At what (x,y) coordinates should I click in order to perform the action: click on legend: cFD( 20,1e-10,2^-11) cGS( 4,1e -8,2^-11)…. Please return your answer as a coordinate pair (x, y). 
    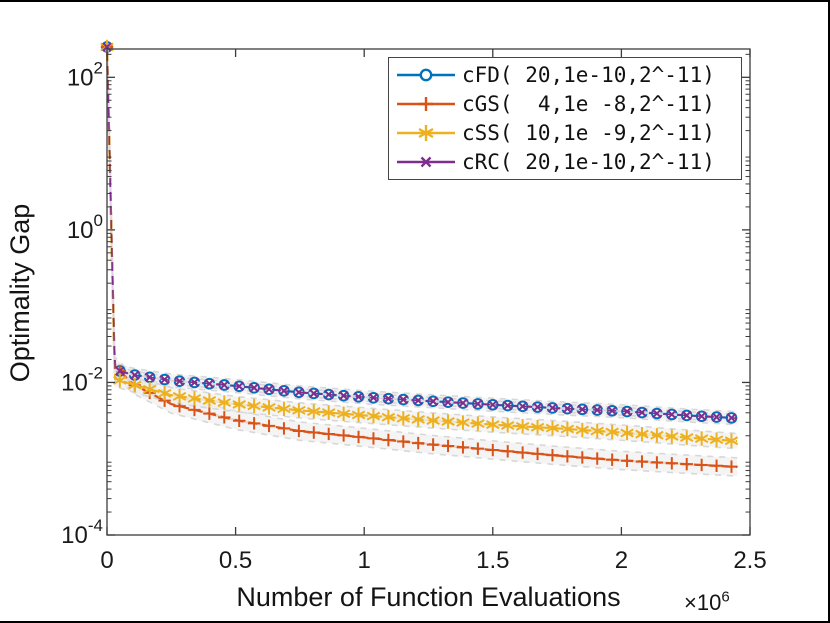
    Looking at the image, I should click on (565, 118).